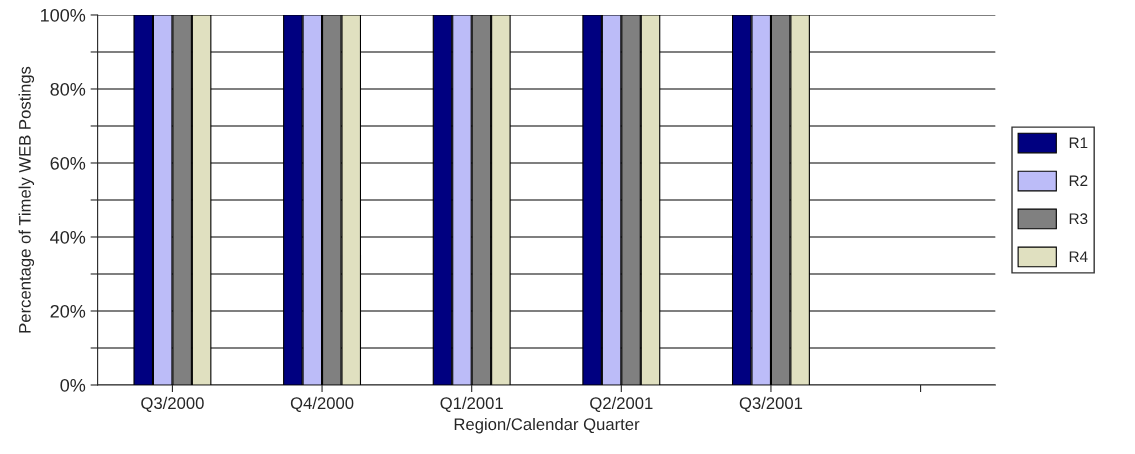 The image size is (1135, 454). Describe the element at coordinates (1078, 143) in the screenshot. I see `legend-label: R1` at that location.